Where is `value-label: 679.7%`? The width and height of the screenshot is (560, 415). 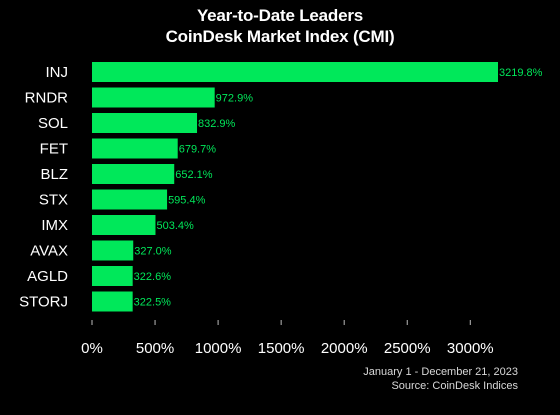
value-label: 679.7% is located at coordinates (198, 150).